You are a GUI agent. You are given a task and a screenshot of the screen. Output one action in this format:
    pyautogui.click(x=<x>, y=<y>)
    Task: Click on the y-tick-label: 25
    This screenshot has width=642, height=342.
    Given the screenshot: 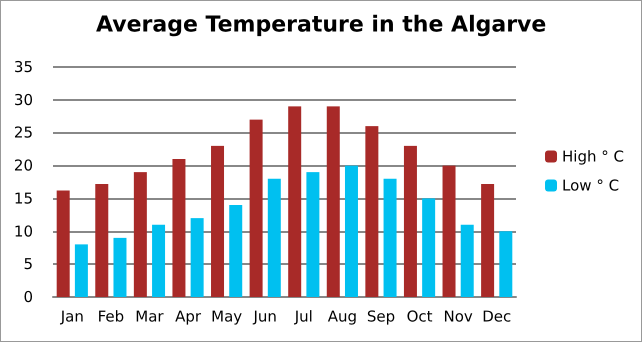 What is the action you would take?
    pyautogui.click(x=23, y=133)
    